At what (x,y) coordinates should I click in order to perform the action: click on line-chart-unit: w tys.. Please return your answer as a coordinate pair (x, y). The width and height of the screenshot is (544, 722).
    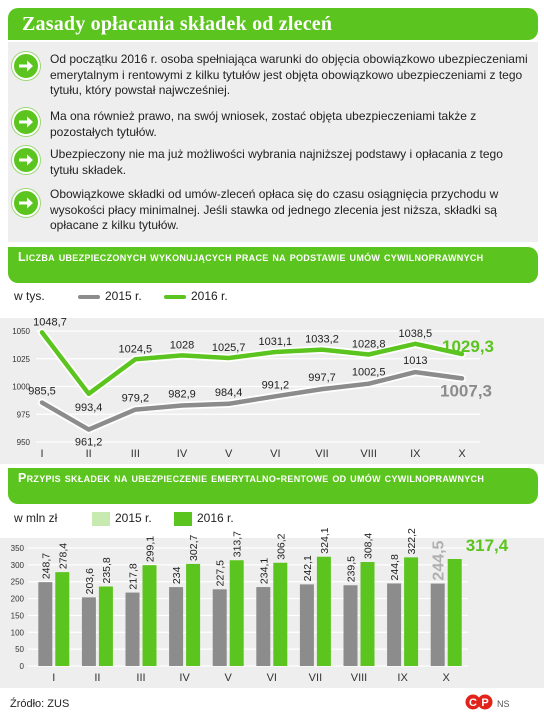
    Looking at the image, I should click on (29, 296).